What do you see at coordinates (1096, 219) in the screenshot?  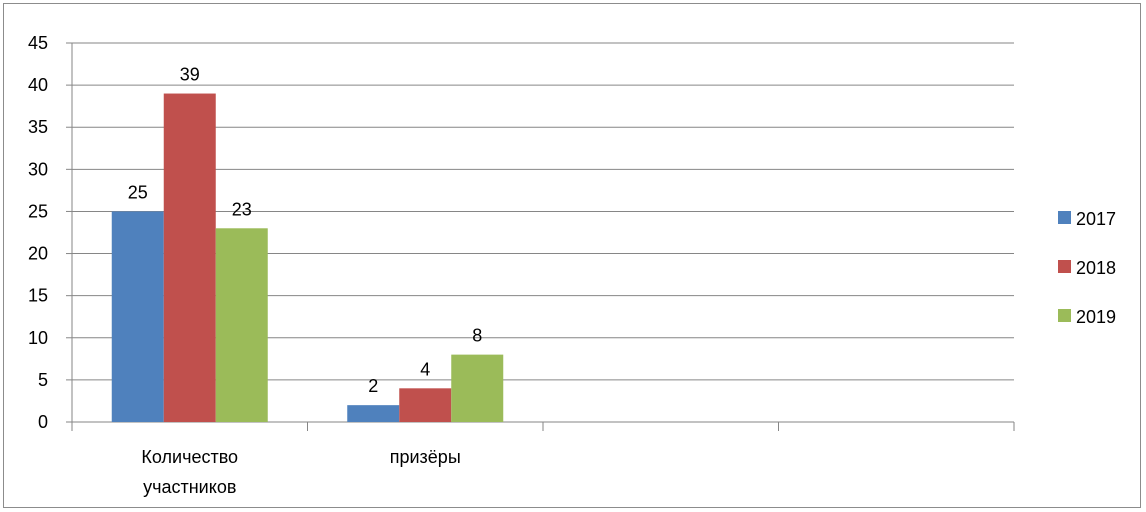 I see `legend-label: 2017` at bounding box center [1096, 219].